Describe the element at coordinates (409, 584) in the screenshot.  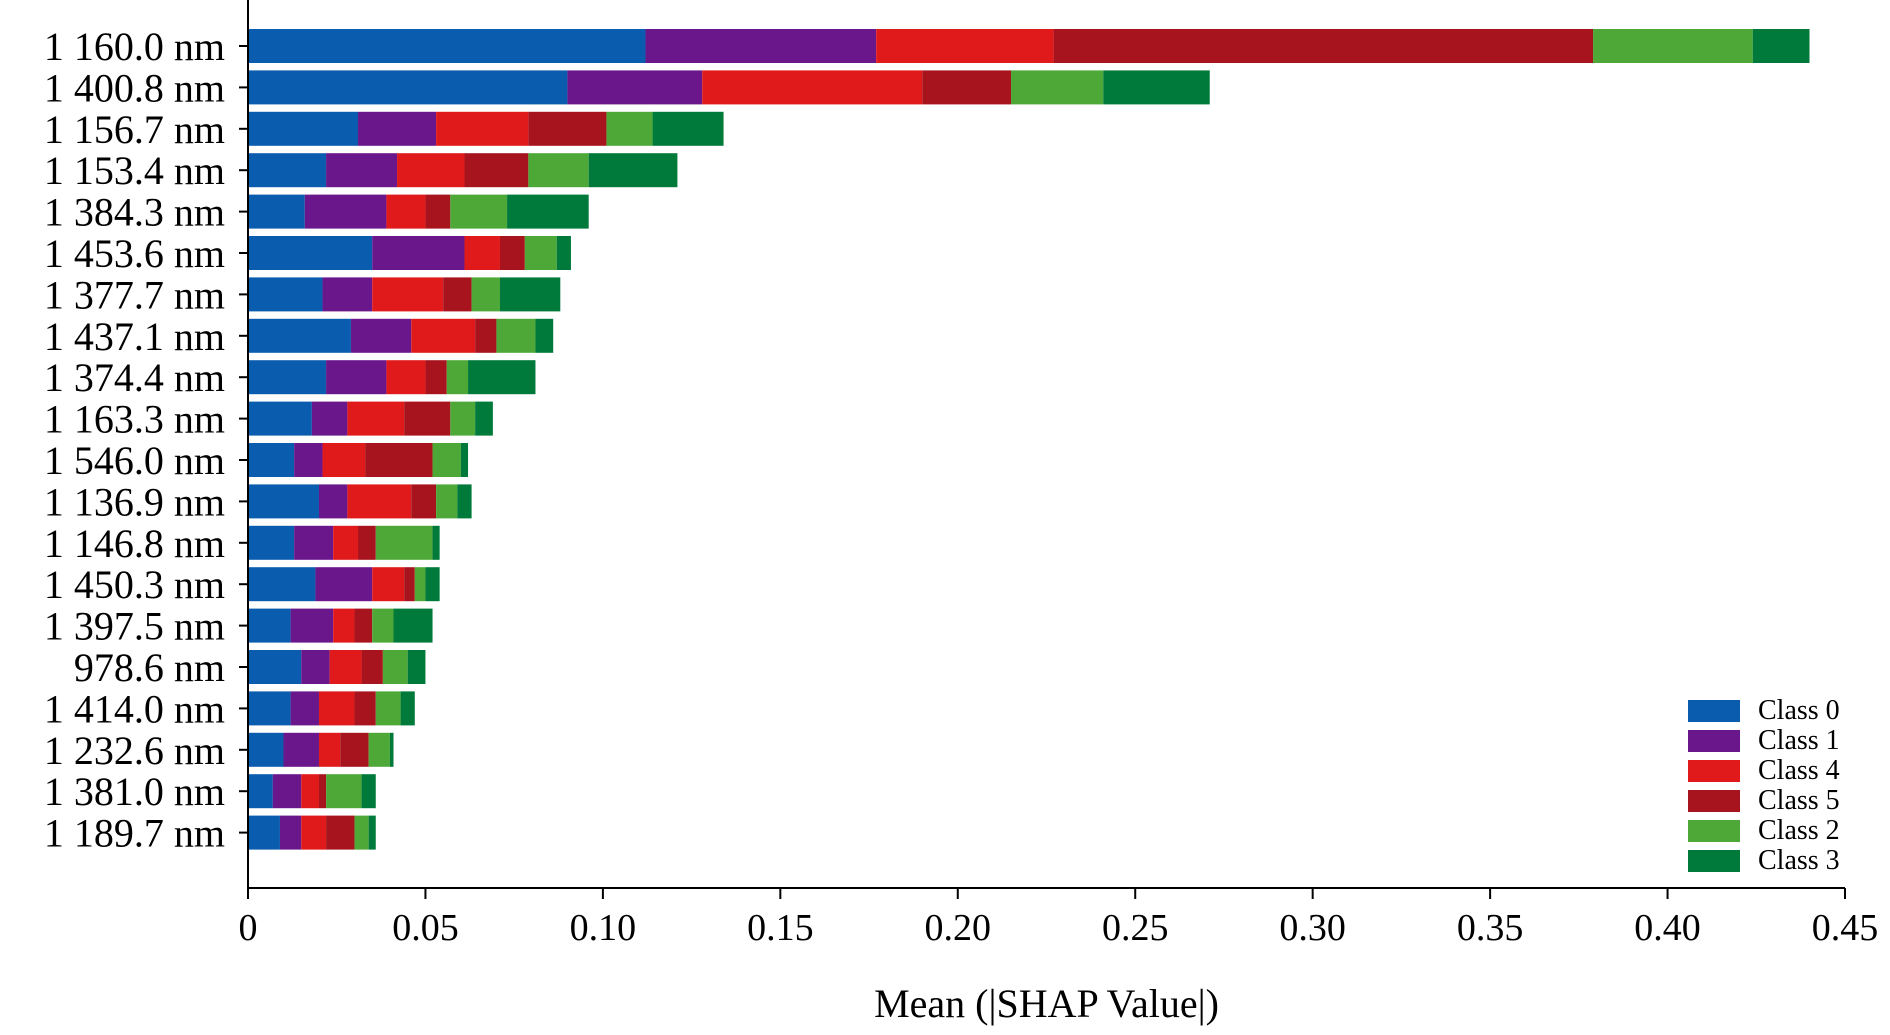
I see `bar-class-5-1-450-3-nm` at that location.